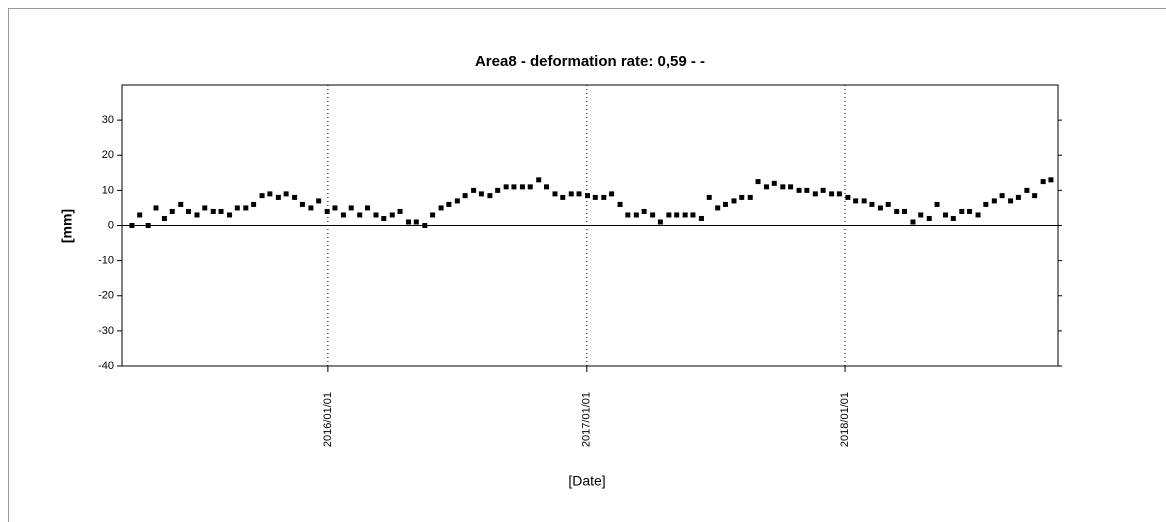  I want to click on y-tick-label: -40, so click(106, 366).